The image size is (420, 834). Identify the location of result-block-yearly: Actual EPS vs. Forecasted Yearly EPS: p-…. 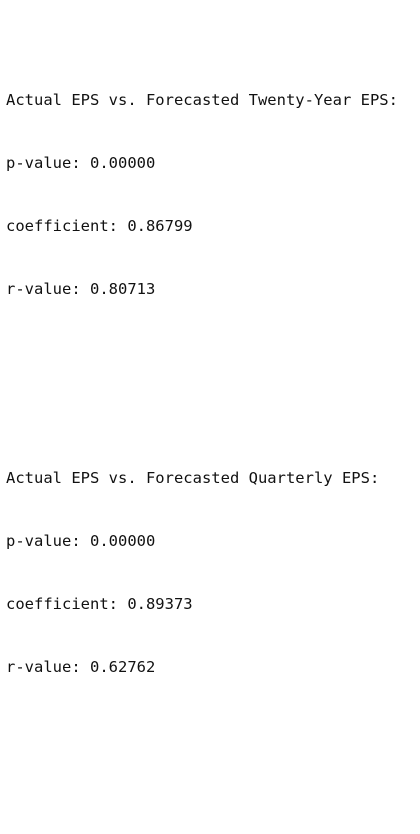
(213, 819).